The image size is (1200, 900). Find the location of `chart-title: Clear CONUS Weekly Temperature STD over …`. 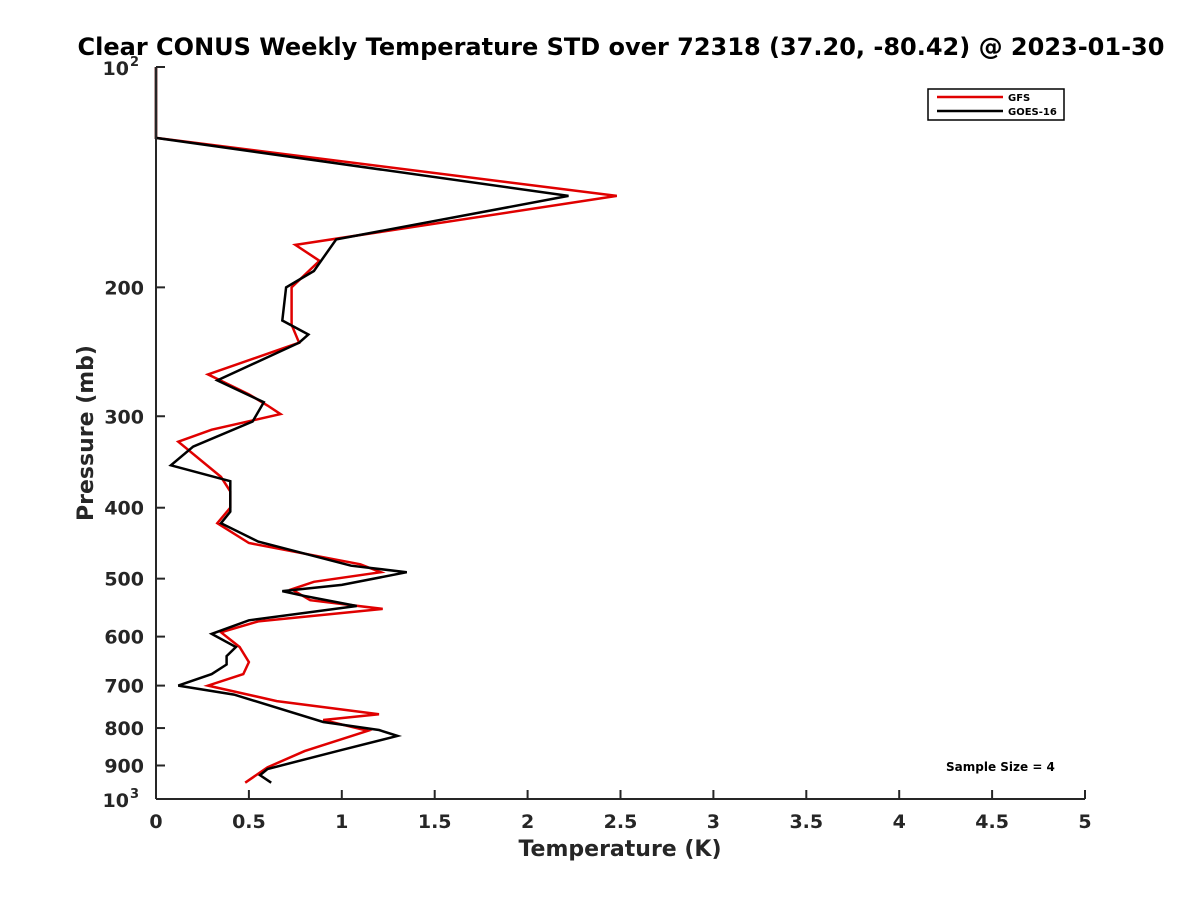

chart-title: Clear CONUS Weekly Temperature STD over … is located at coordinates (621, 47).